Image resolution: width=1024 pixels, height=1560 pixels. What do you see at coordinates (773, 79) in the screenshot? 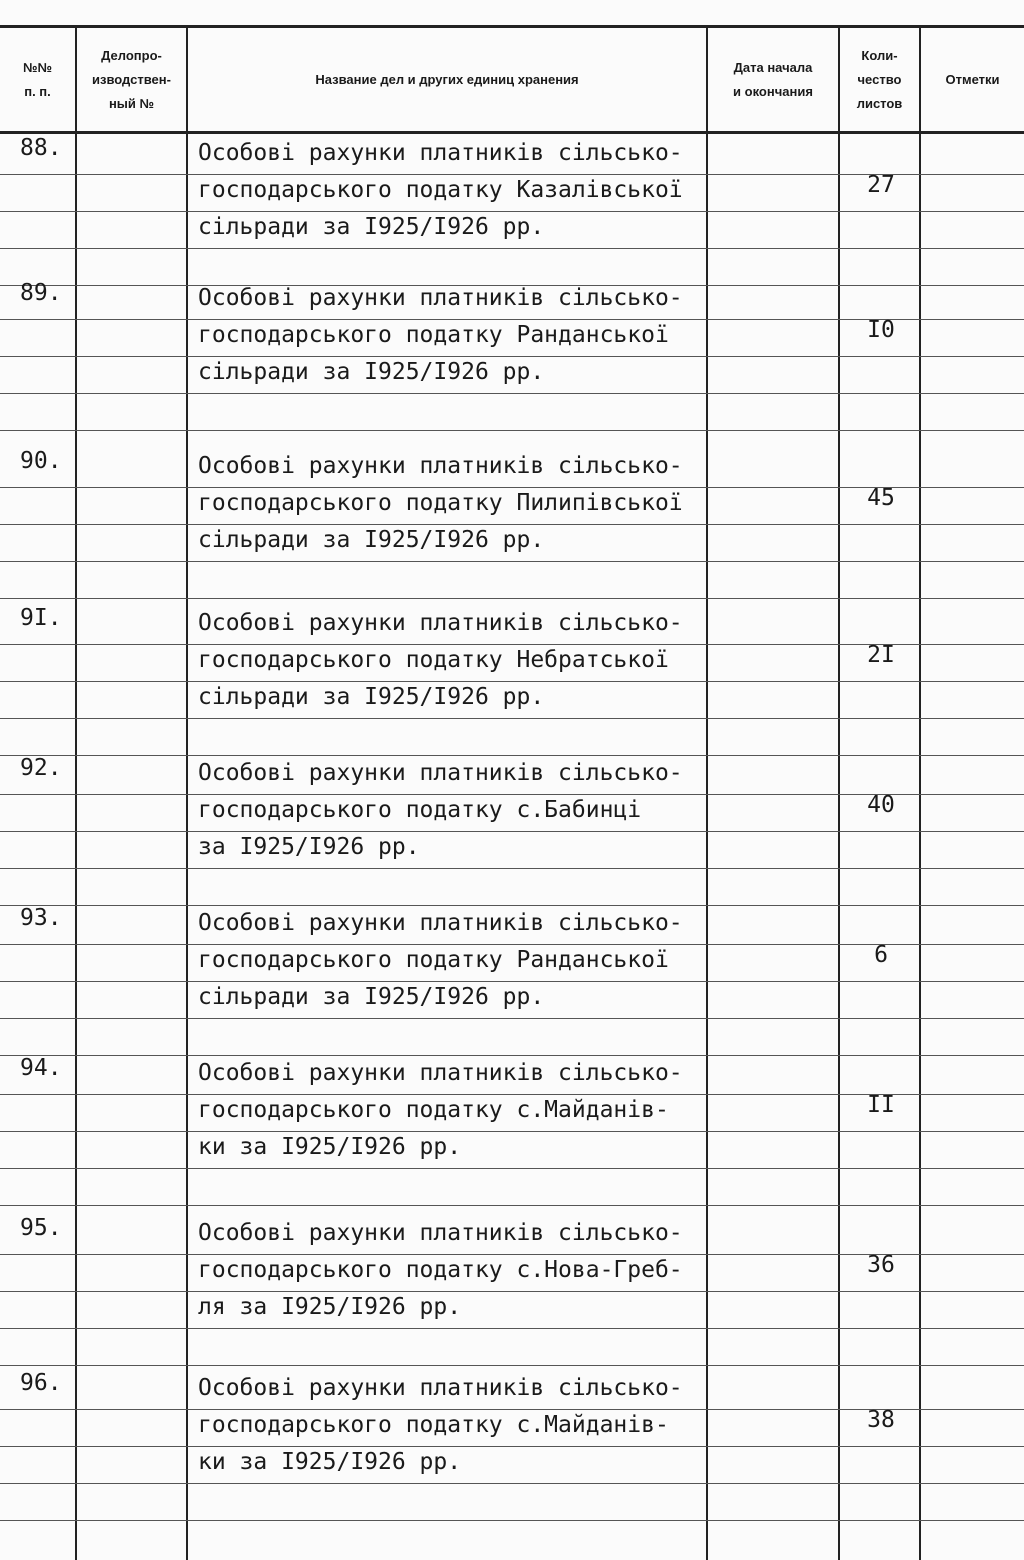
I see `header-dates: Дата начала и окончания` at bounding box center [773, 79].